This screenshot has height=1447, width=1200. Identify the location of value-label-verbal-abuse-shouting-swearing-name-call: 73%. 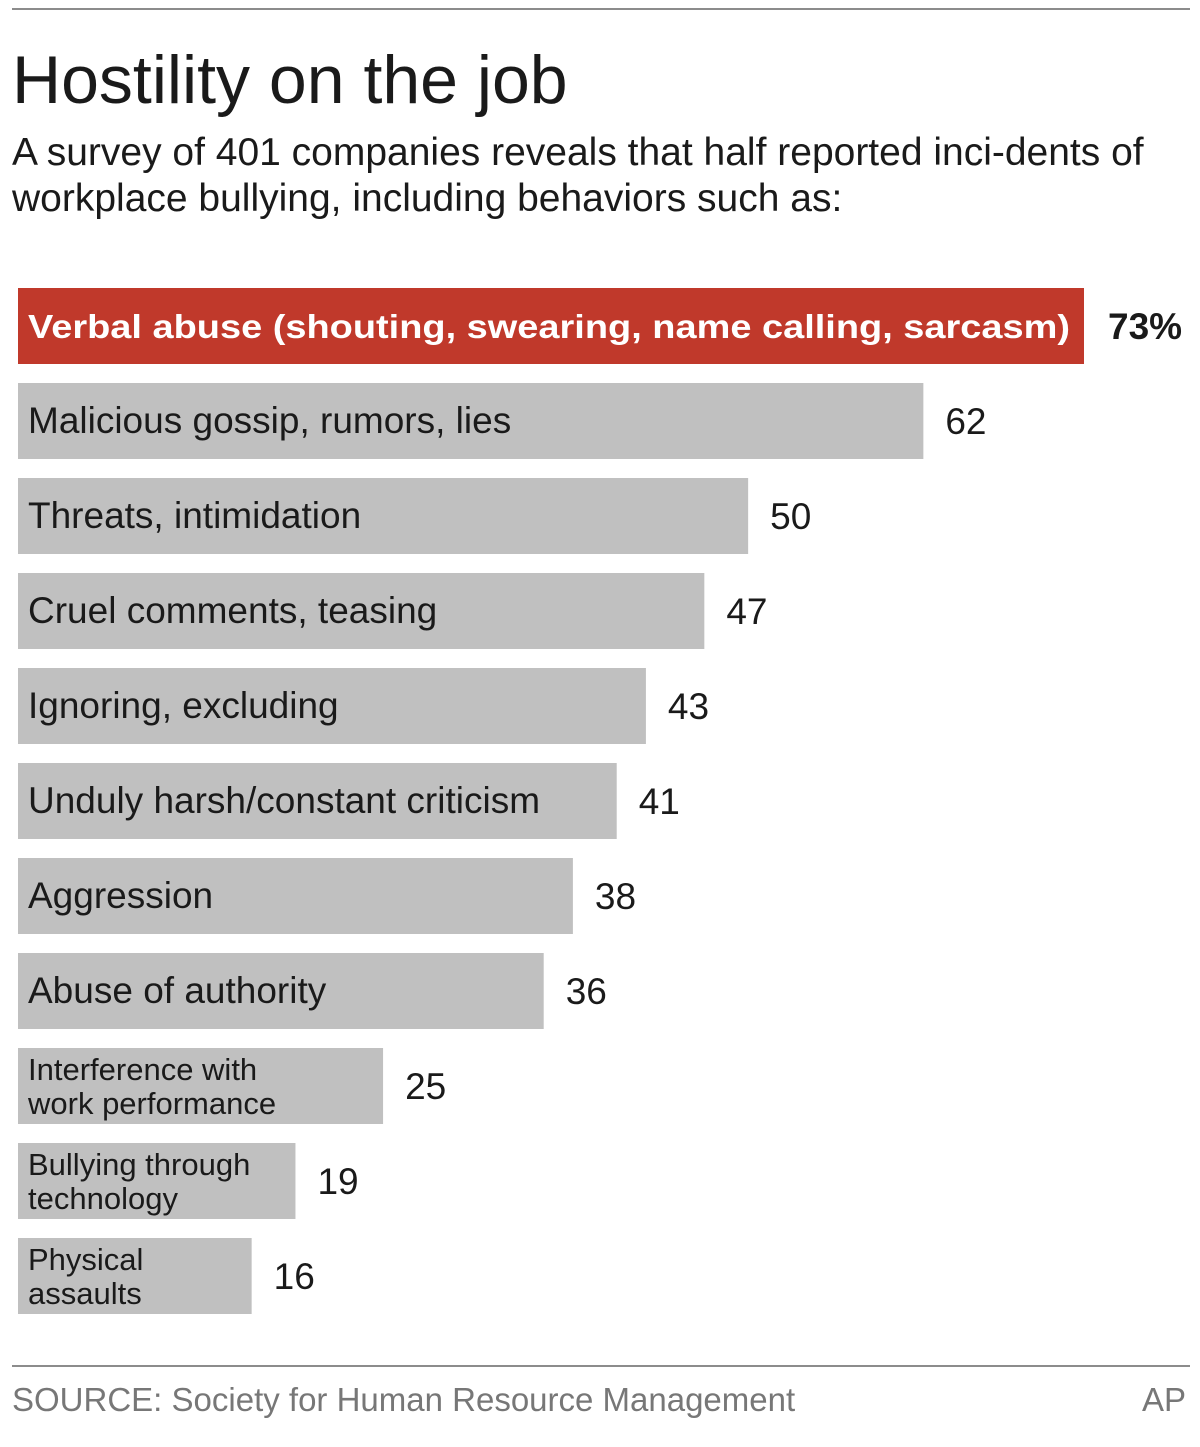
(1145, 326).